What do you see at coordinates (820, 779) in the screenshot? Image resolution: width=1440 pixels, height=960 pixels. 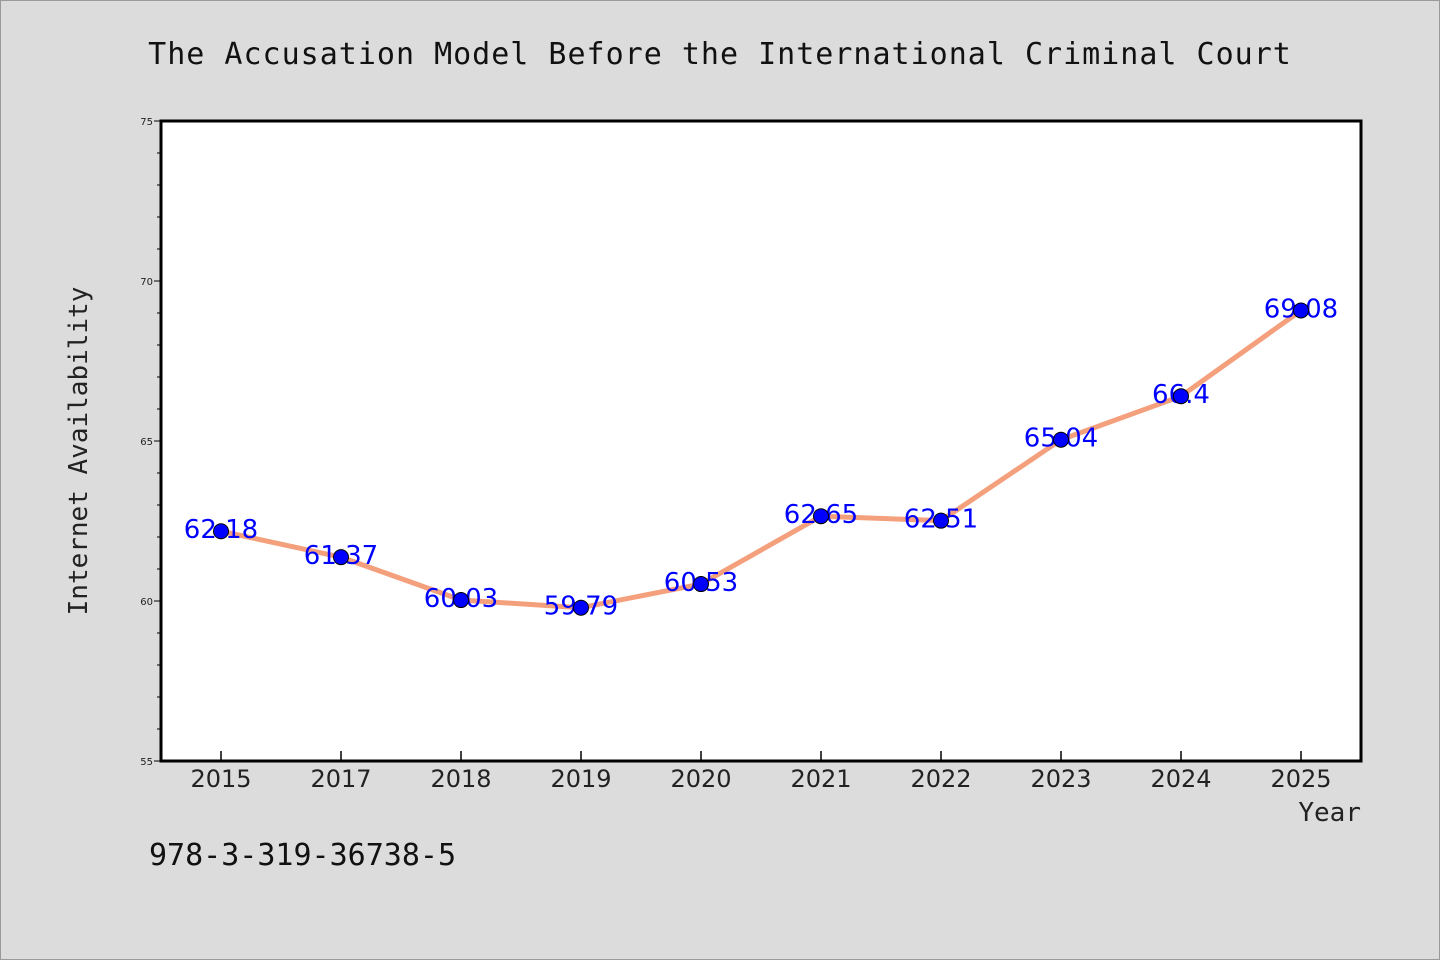 I see `x-tick-label: 2021` at bounding box center [820, 779].